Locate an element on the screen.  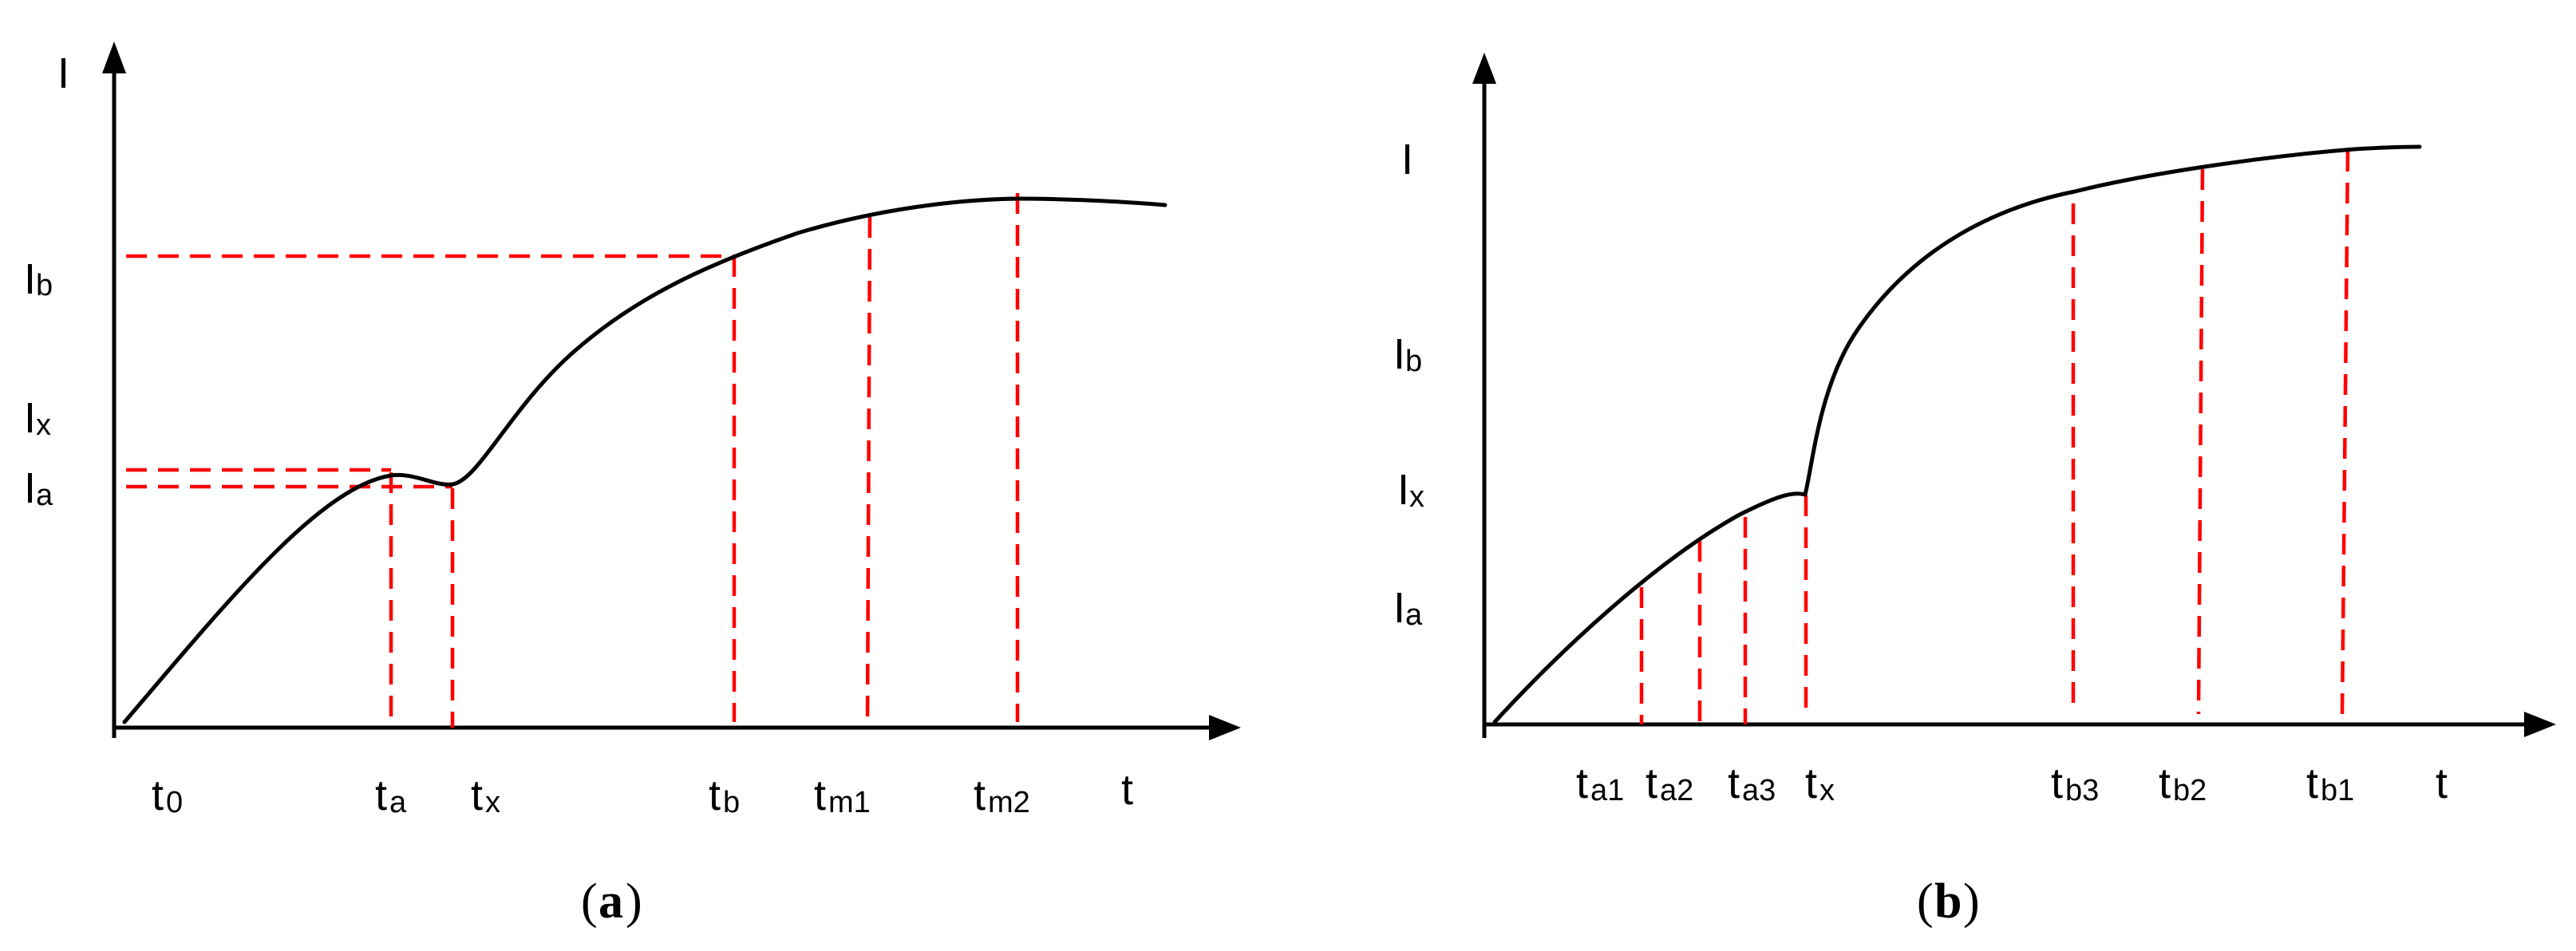
panel-a-caption: ( a ) is located at coordinates (611, 901).